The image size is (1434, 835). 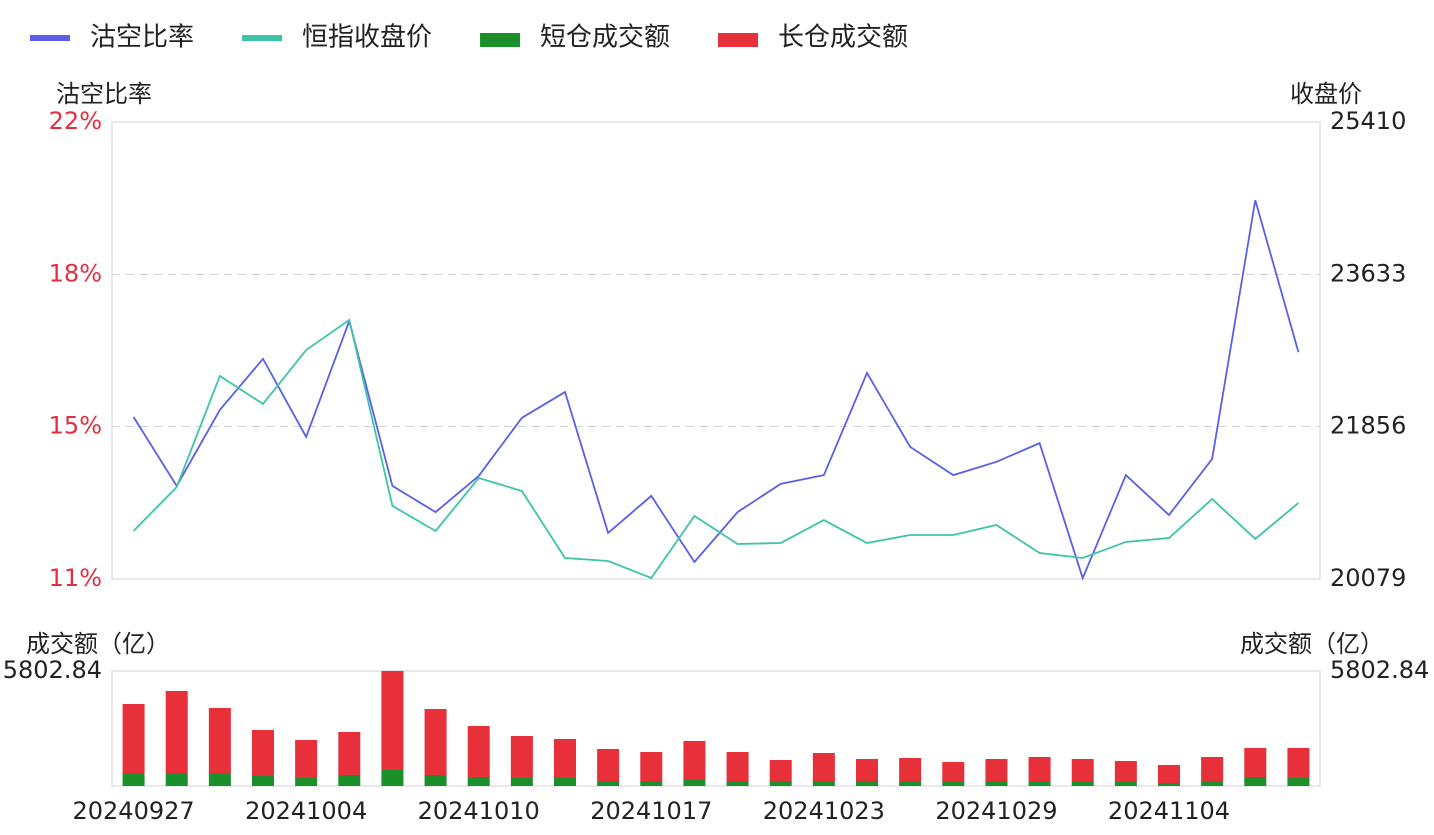 I want to click on y2-tick-label: 23633, so click(x=1368, y=273).